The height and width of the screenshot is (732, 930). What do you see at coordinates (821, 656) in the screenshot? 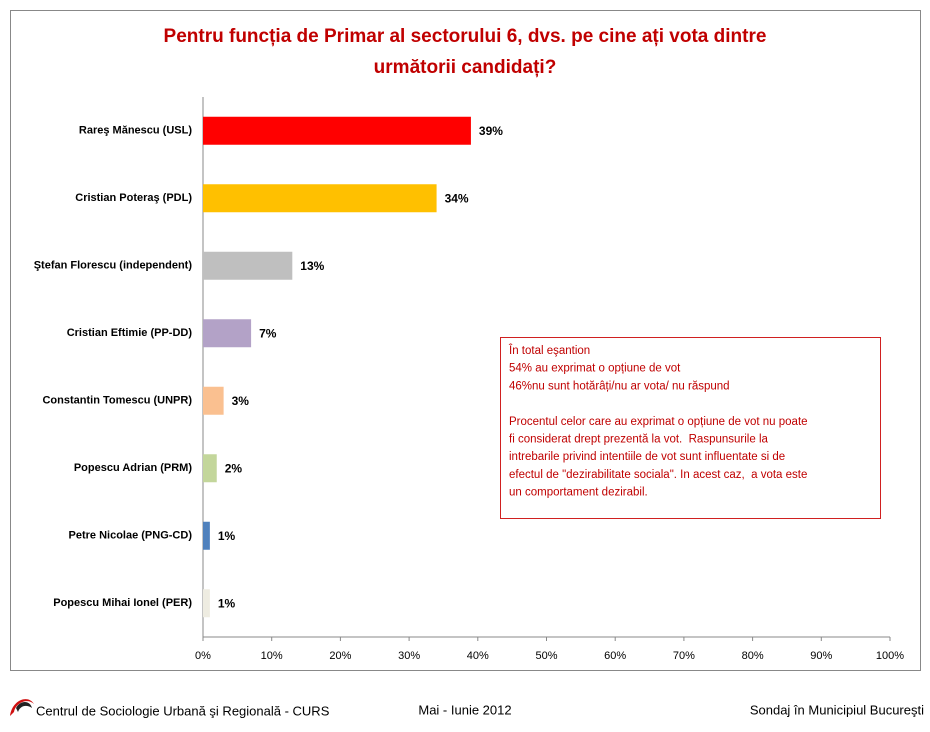
I see `x-tick-label: 90%` at bounding box center [821, 656].